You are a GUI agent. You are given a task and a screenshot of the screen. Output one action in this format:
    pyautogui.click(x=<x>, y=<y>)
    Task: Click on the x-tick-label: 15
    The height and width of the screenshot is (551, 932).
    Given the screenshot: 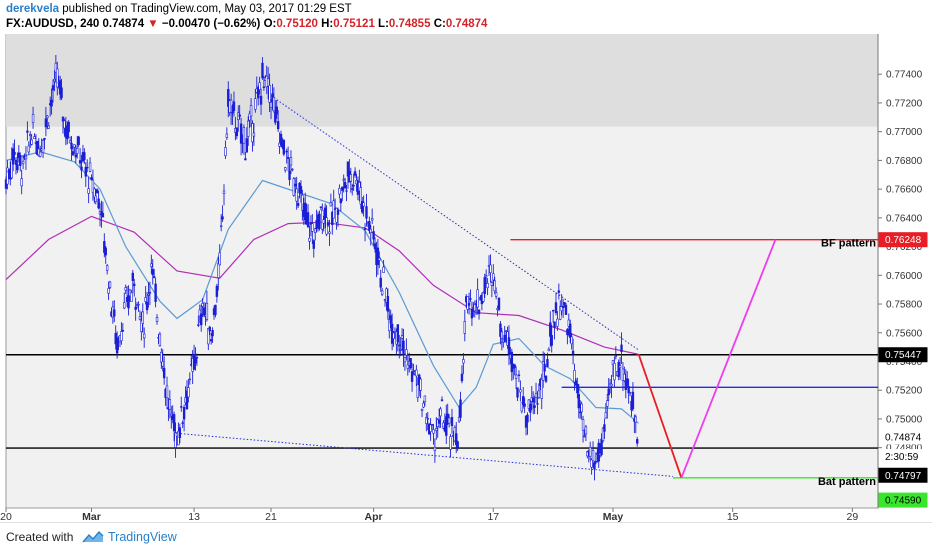 What is the action you would take?
    pyautogui.click(x=733, y=516)
    